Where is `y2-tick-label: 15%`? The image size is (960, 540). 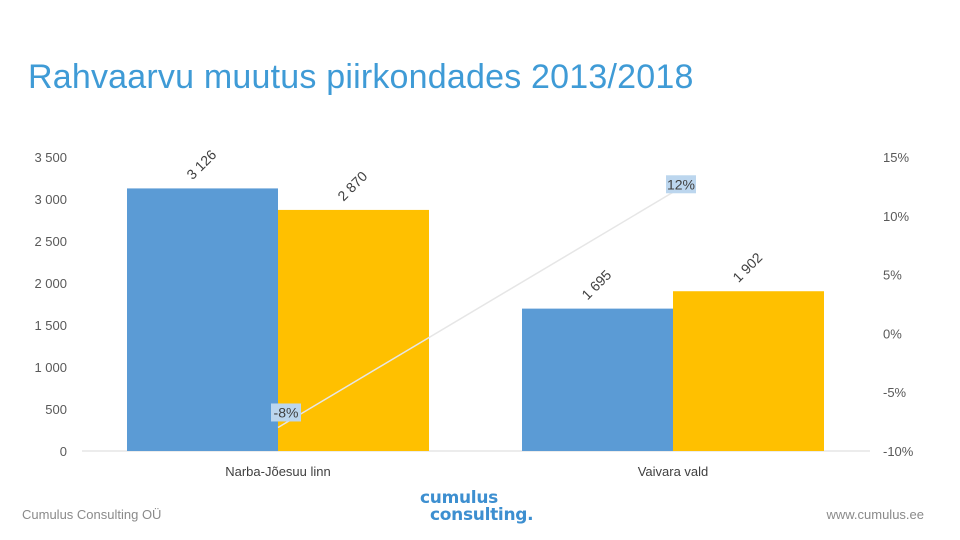
y2-tick-label: 15% is located at coordinates (896, 157).